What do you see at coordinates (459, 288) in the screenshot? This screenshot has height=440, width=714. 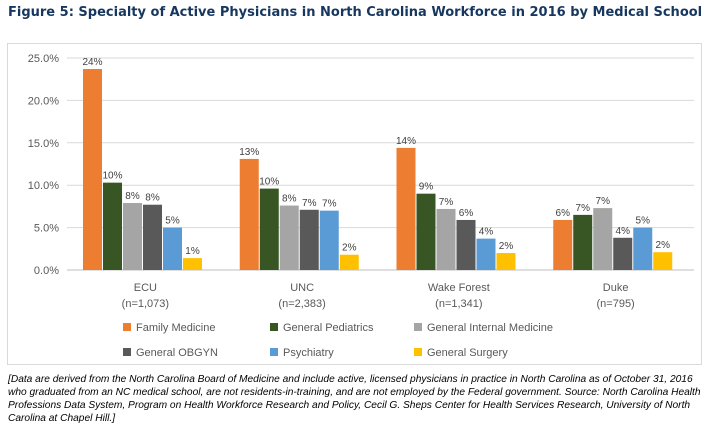 I see `category-label: Wake Forest` at bounding box center [459, 288].